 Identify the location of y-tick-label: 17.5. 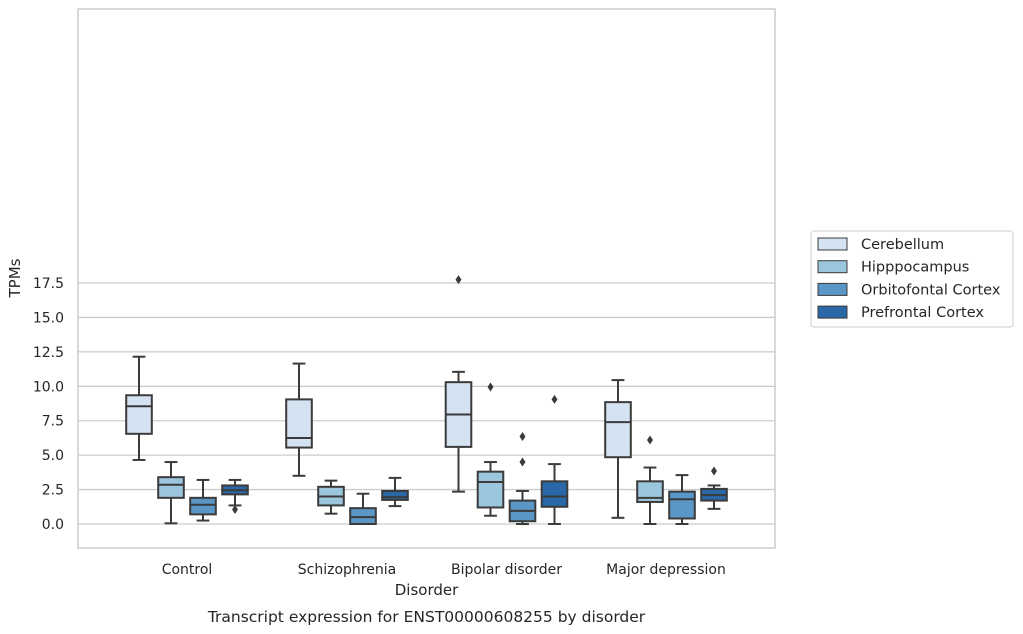
(48, 284).